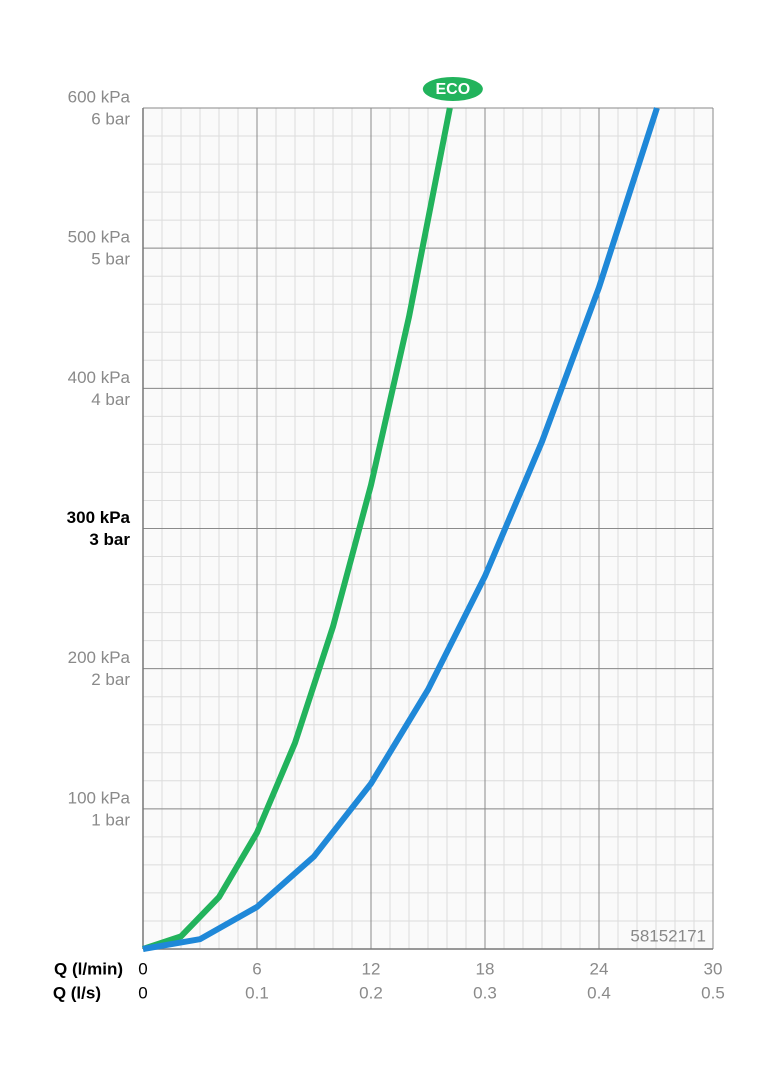 The image size is (764, 1080). I want to click on x2-tick-label: 0, so click(142, 992).